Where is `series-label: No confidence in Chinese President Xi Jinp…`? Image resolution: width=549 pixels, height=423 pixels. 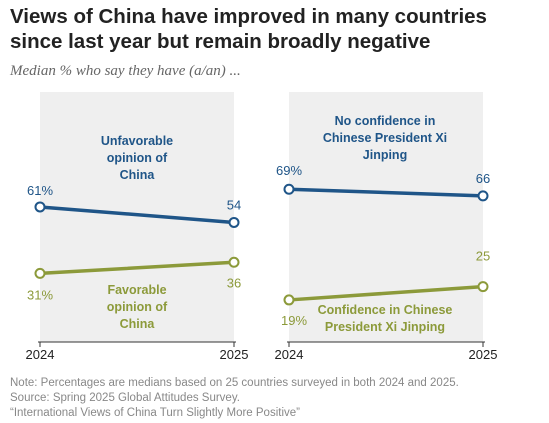 series-label: No confidence in Chinese President Xi Jinp… is located at coordinates (385, 138).